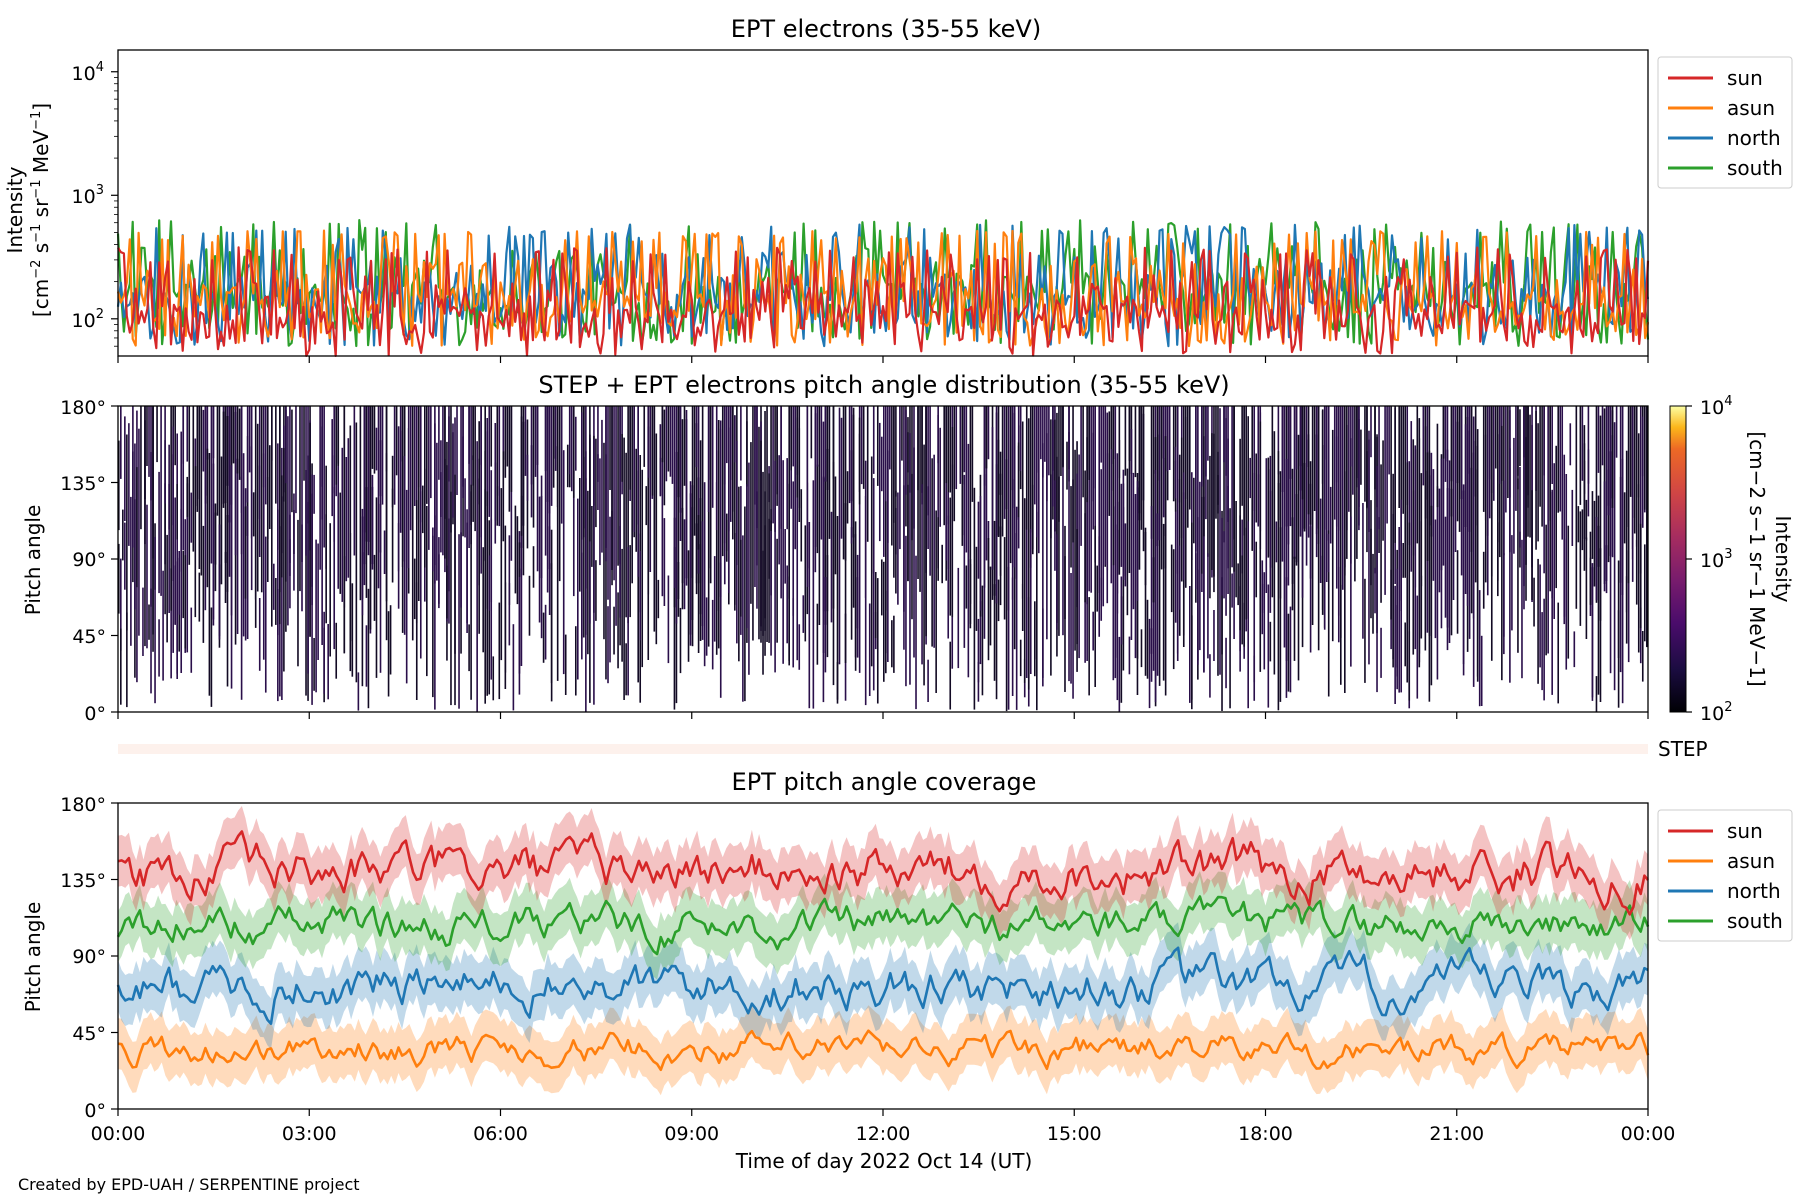  Describe the element at coordinates (189, 1184) in the screenshot. I see `footer-credit: Created by EPD-UAH / SERPENTINE project` at that location.